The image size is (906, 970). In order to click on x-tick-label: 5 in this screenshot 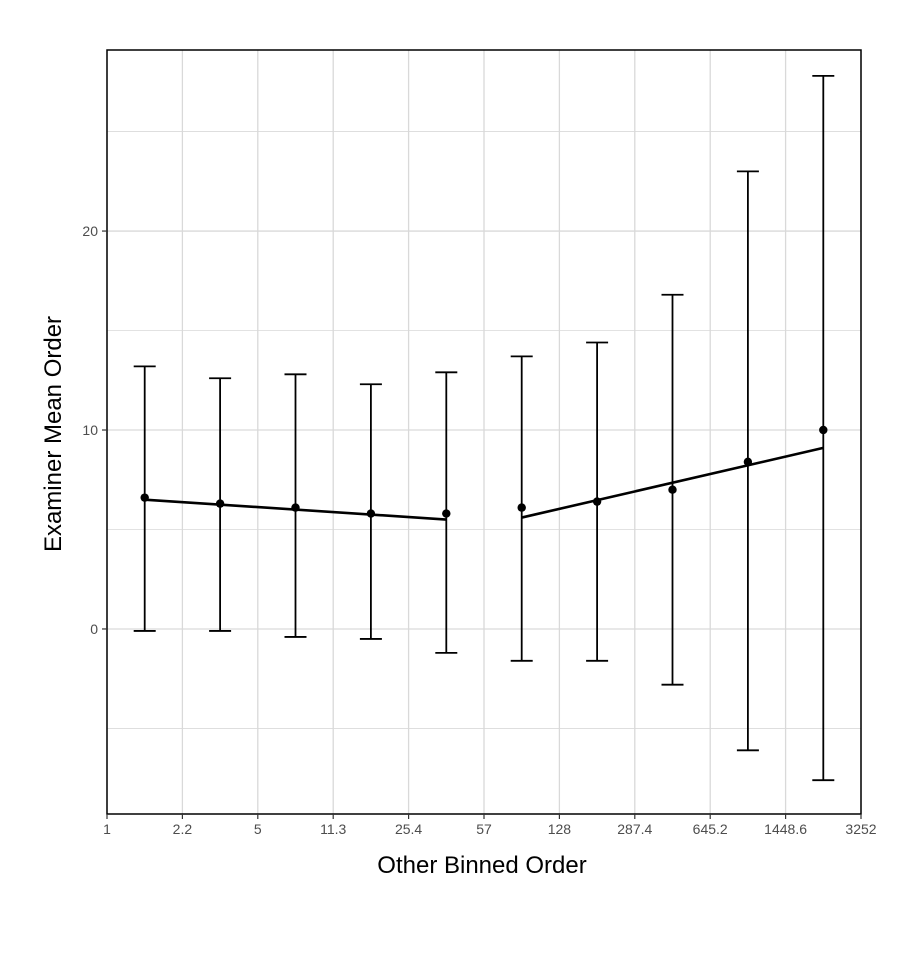, I will do `click(258, 829)`.